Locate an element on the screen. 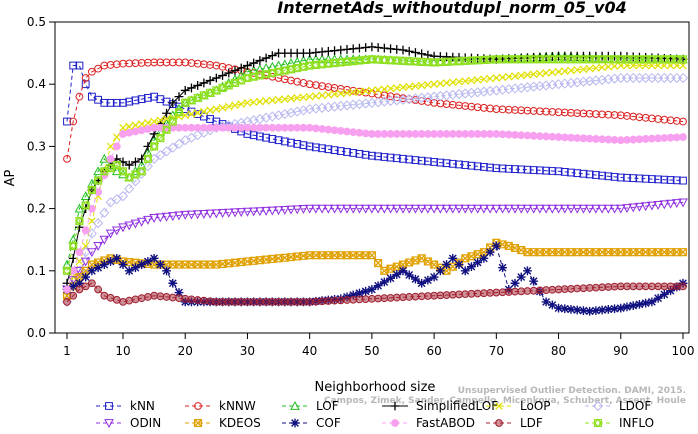 The width and height of the screenshot is (698, 434). legend-item-knn: kNN is located at coordinates (125, 406).